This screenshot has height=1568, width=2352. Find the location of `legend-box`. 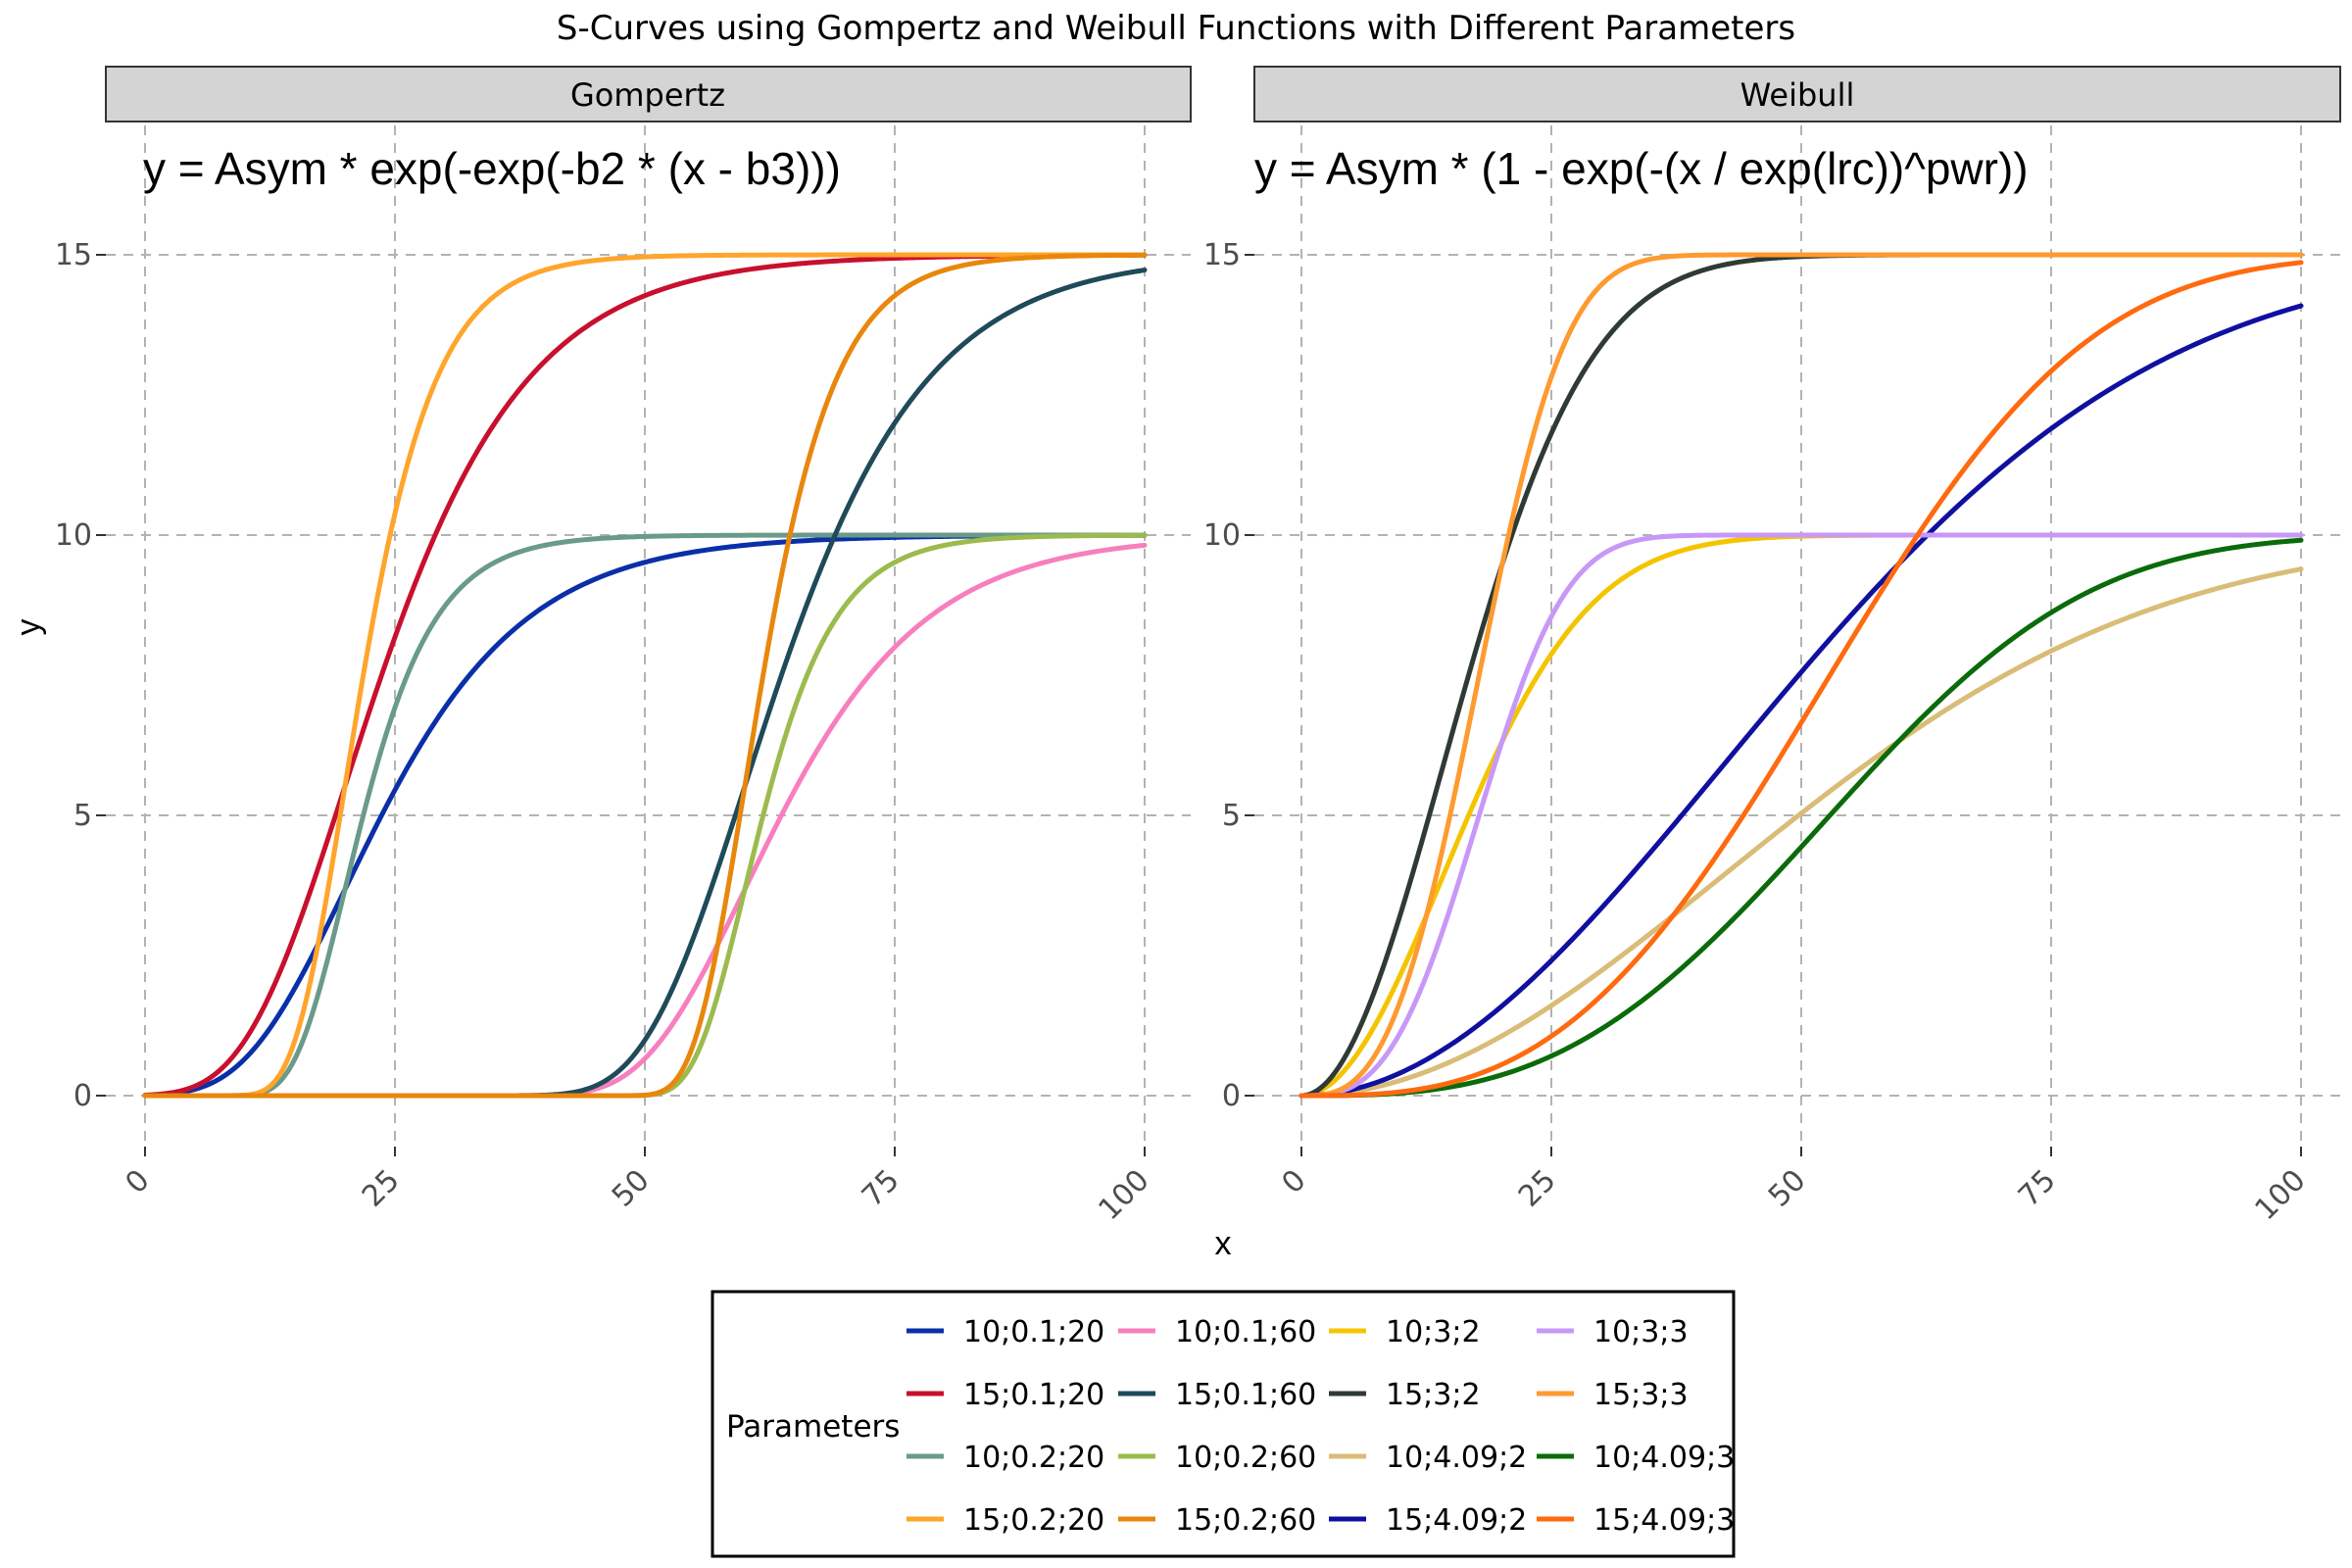

legend-box is located at coordinates (1223, 1424).